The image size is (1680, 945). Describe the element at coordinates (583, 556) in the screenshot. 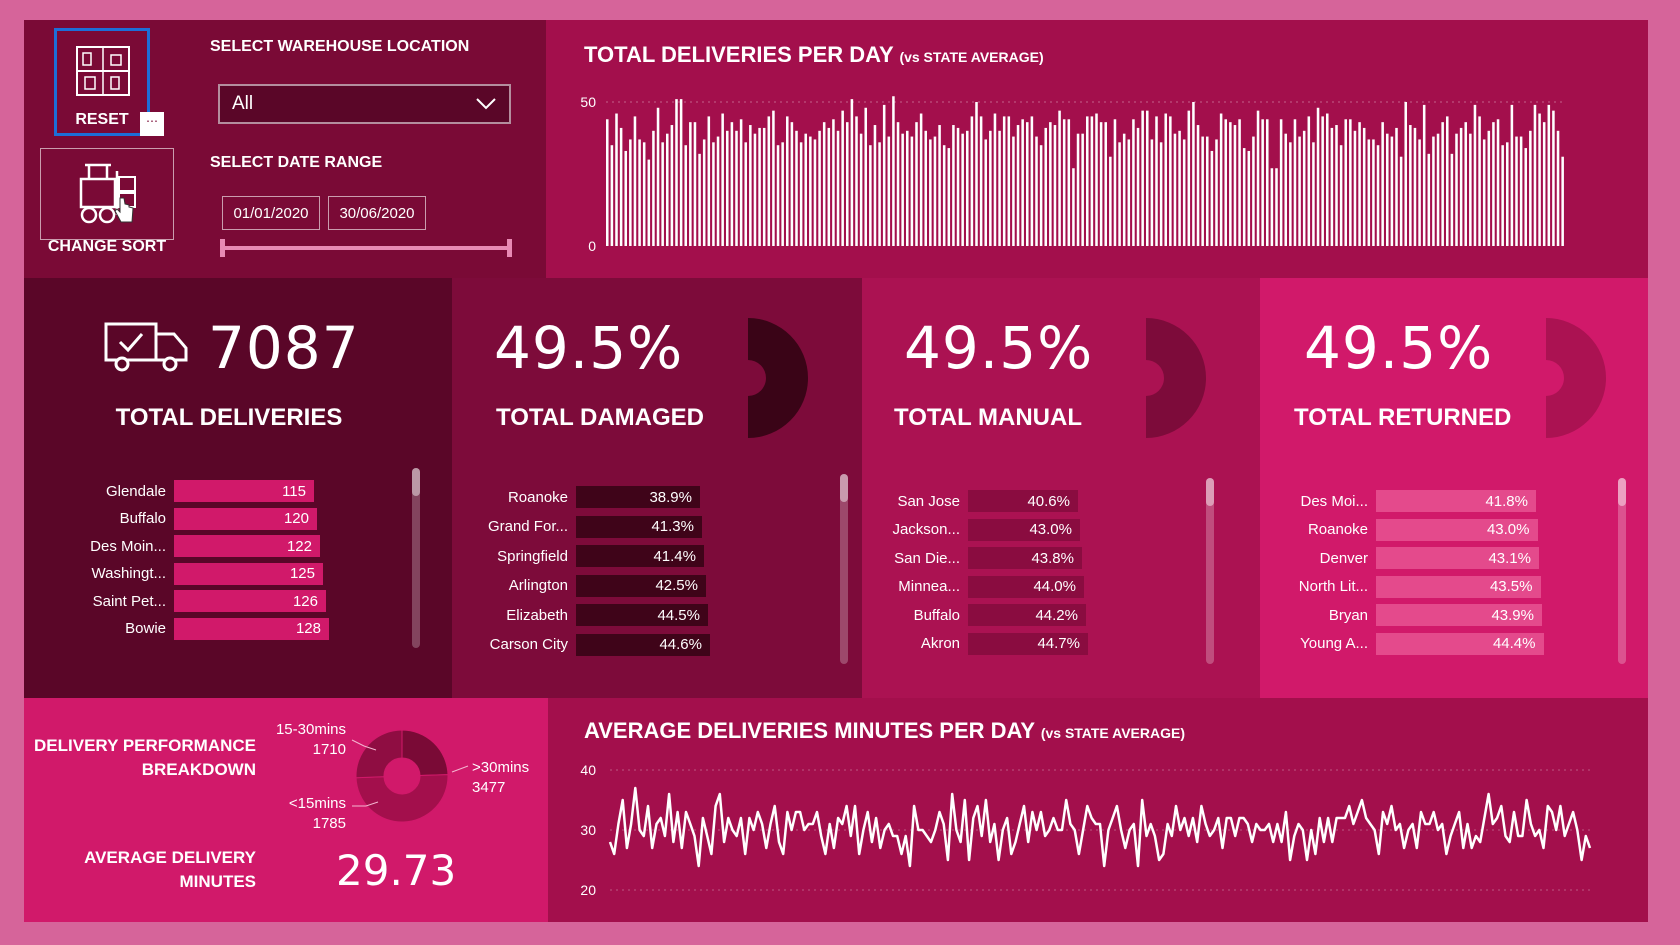

I see `list-item: Springfield 41.4%` at that location.